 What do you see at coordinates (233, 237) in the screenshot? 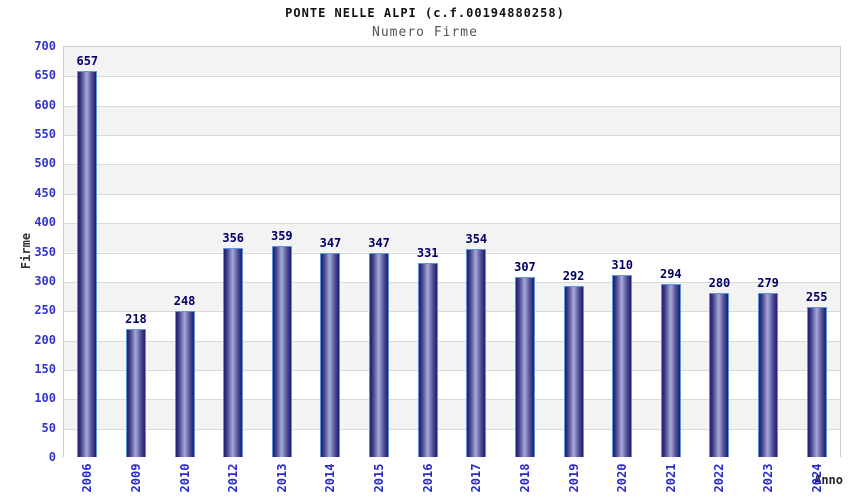
I see `bar-value-label: 356` at bounding box center [233, 237].